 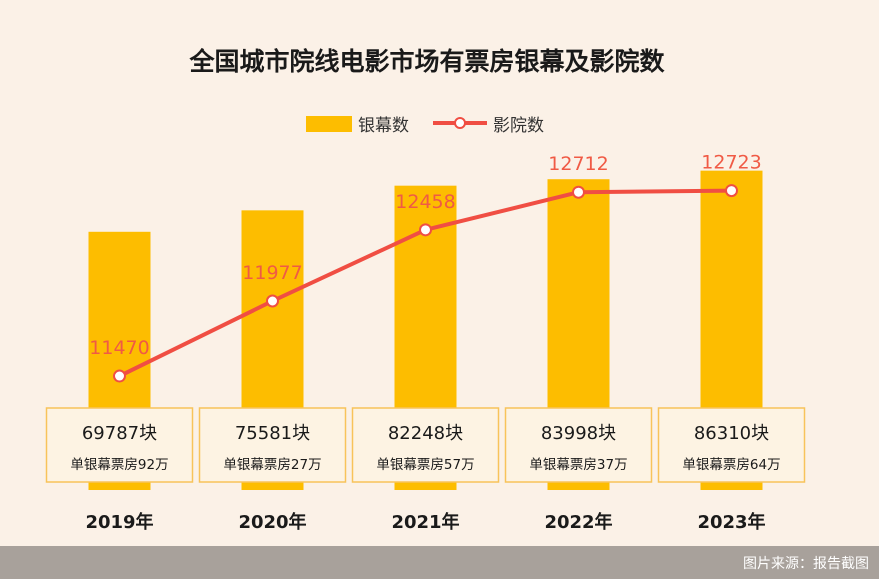 I want to click on line-value-label-4: 12723, so click(x=731, y=163).